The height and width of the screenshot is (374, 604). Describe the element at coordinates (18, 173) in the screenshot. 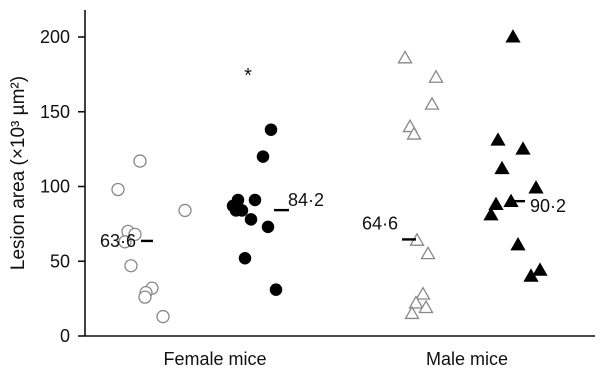

I see `y-axis-label: Lesion area (×10³ µm²)` at that location.